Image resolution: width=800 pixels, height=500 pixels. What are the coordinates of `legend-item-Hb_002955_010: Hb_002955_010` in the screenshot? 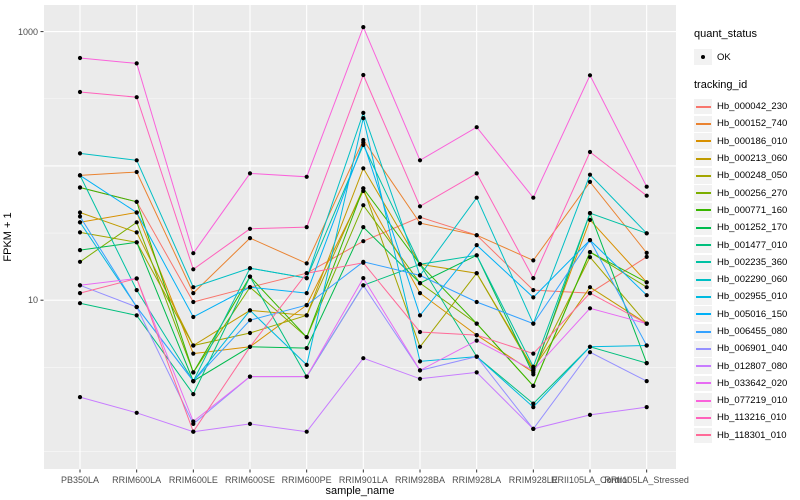 It's located at (747, 296).